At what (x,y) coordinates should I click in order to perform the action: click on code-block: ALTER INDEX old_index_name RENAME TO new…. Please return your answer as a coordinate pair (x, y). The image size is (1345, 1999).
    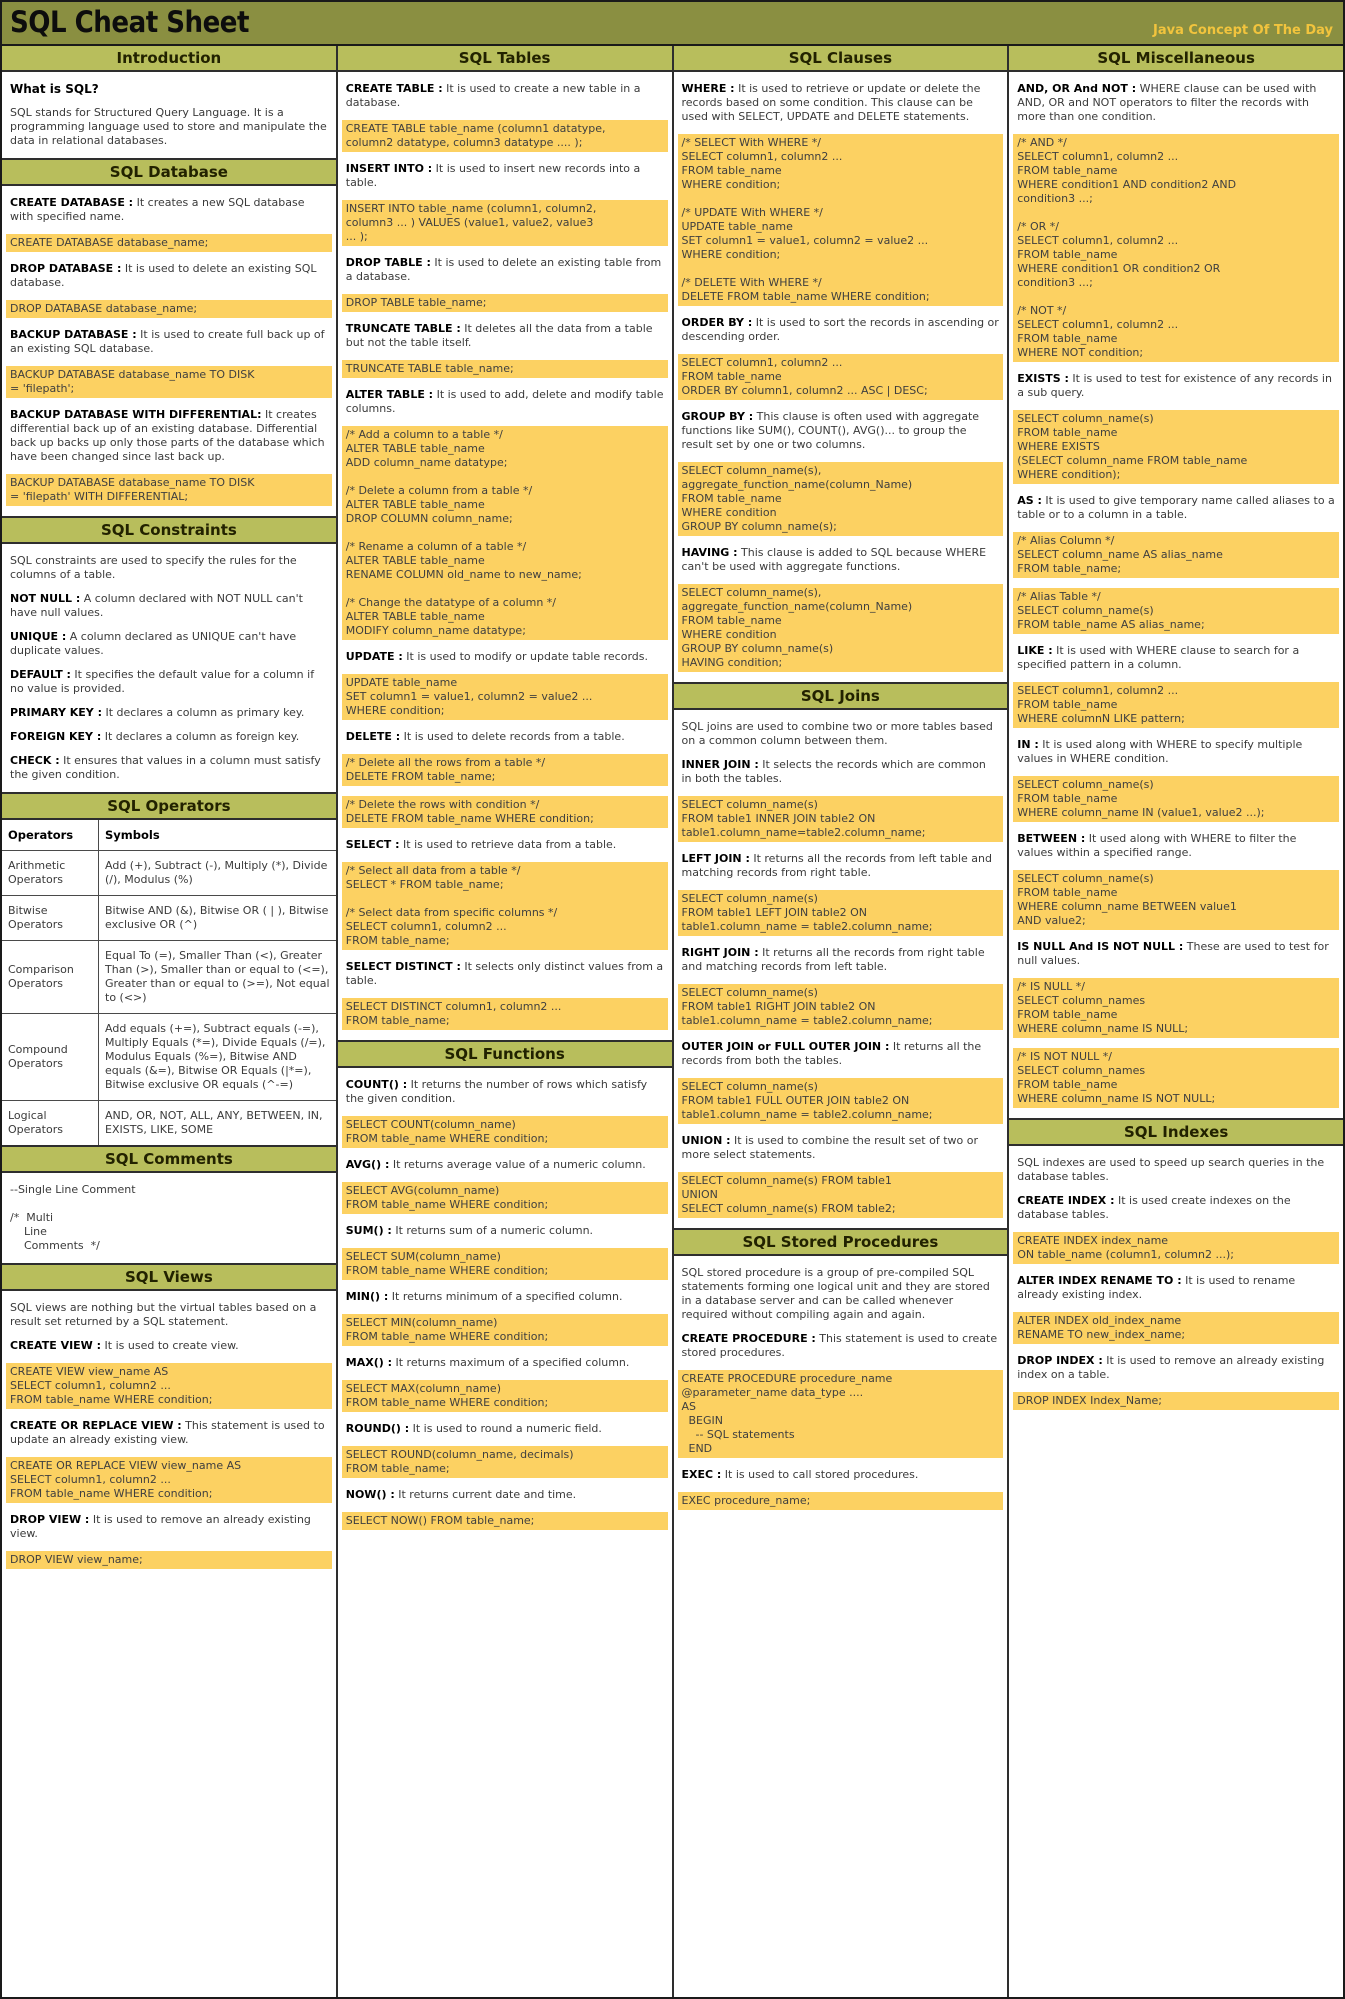
    Looking at the image, I should click on (1176, 1328).